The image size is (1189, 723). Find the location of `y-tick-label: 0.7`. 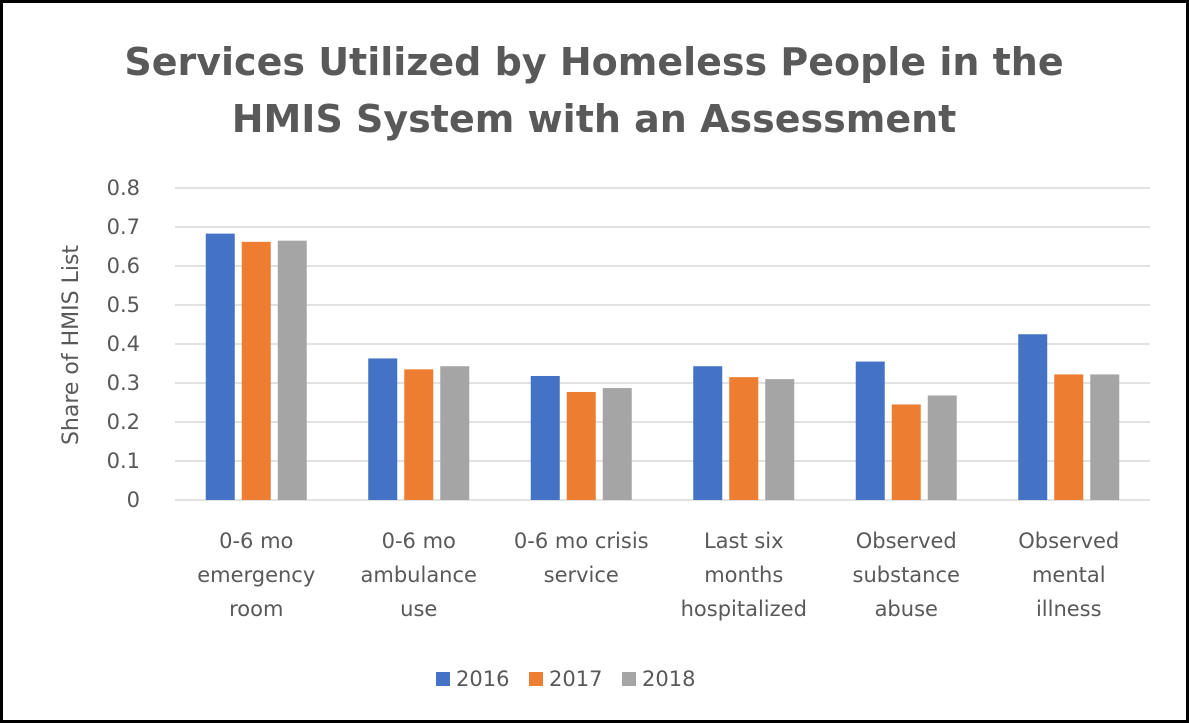

y-tick-label: 0.7 is located at coordinates (123, 227).